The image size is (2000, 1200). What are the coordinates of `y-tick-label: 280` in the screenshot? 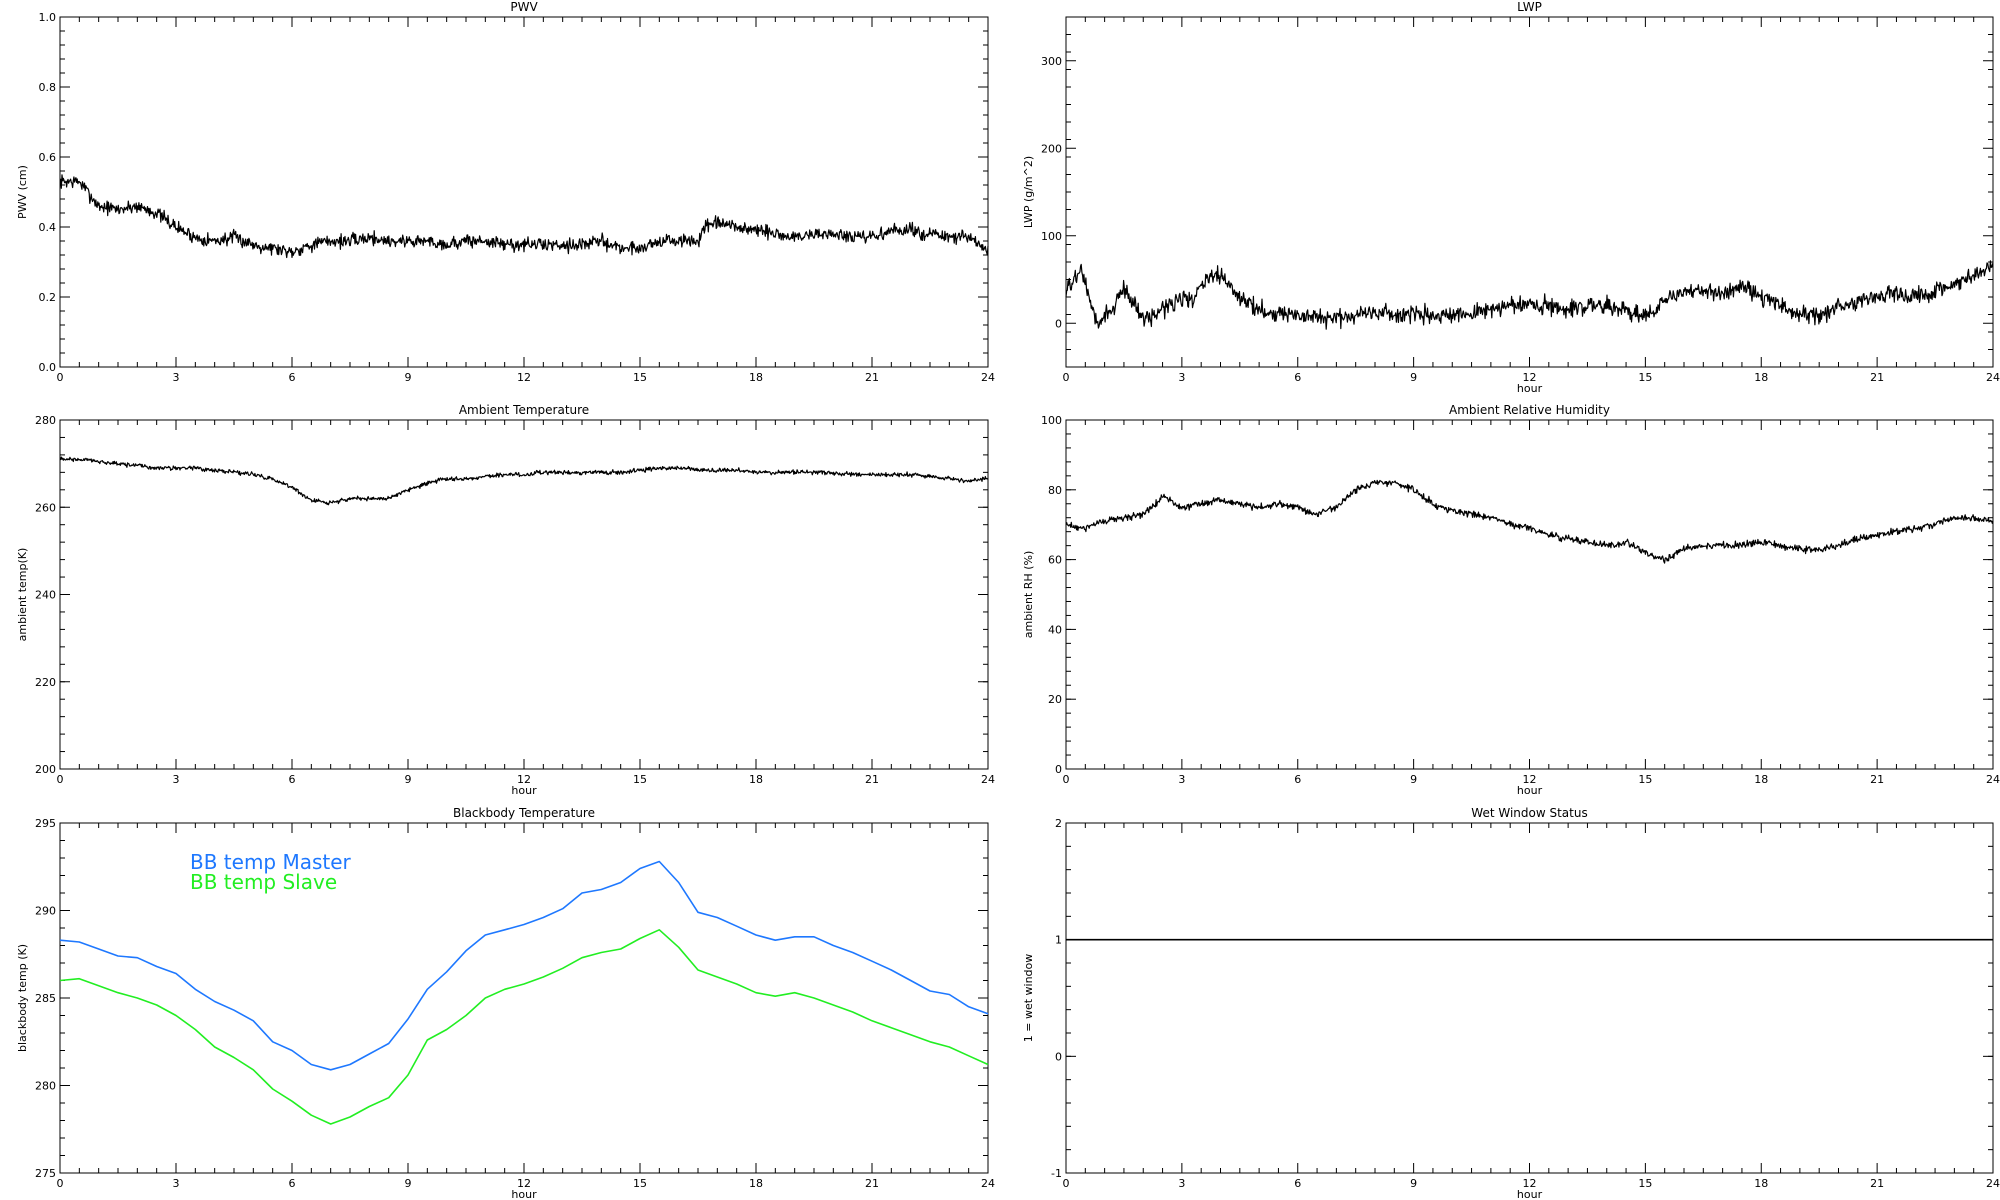 It's located at (45, 1086).